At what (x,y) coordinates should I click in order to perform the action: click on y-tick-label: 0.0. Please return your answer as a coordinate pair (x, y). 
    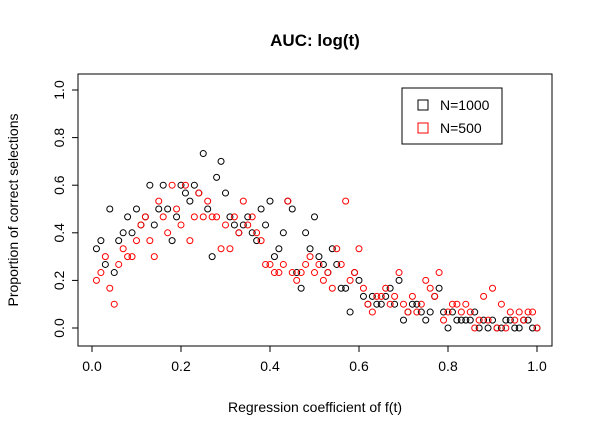
    Looking at the image, I should click on (59, 328).